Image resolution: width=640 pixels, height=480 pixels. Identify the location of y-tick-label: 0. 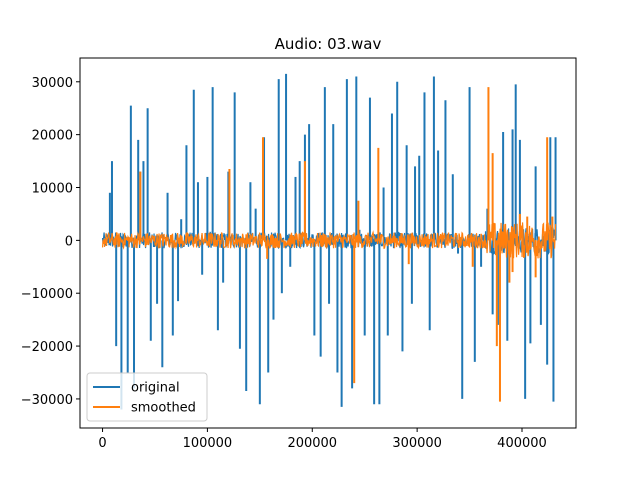
(69, 241).